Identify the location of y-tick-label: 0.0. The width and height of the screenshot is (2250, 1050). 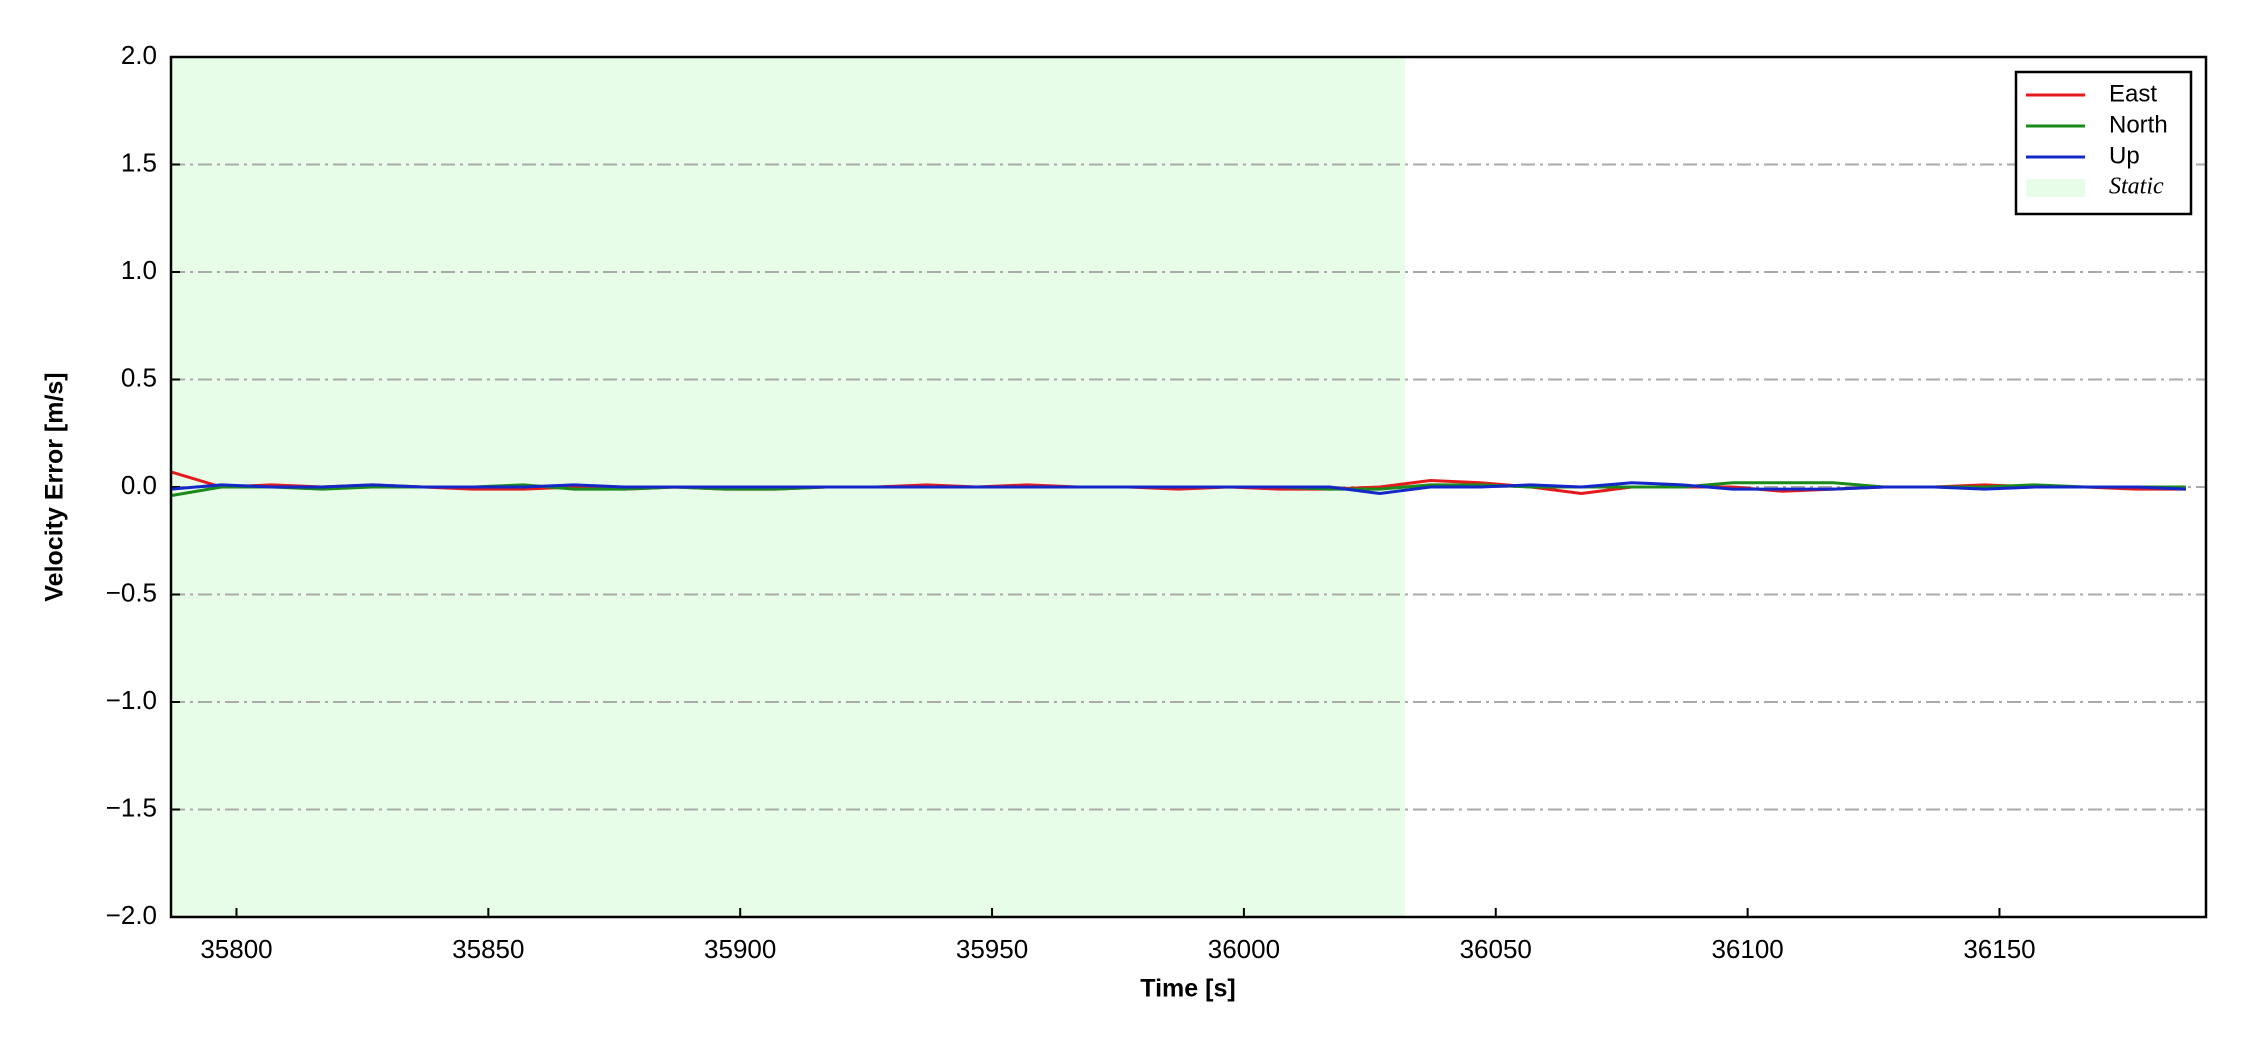
(139, 485).